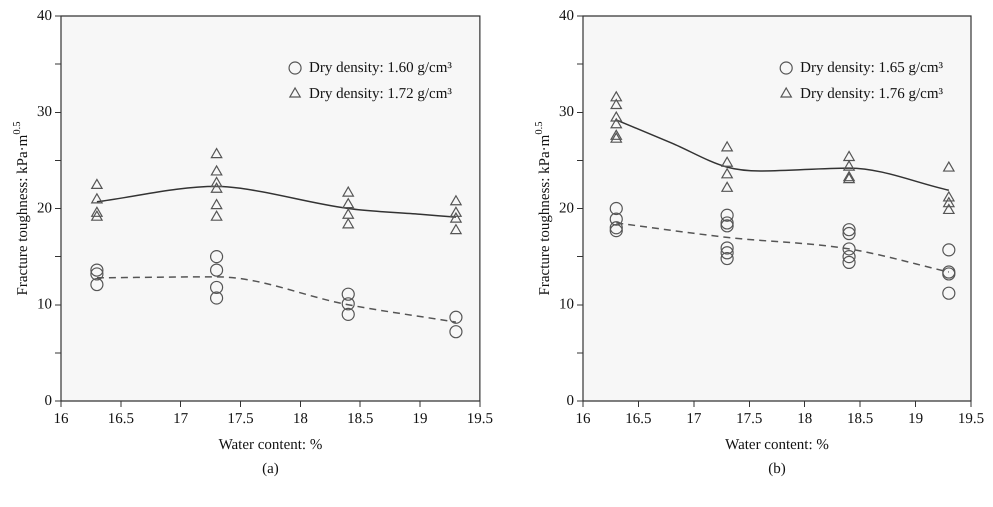  What do you see at coordinates (380, 94) in the screenshot?
I see `legend-label: Dry density: 1.72 g/cm³` at bounding box center [380, 94].